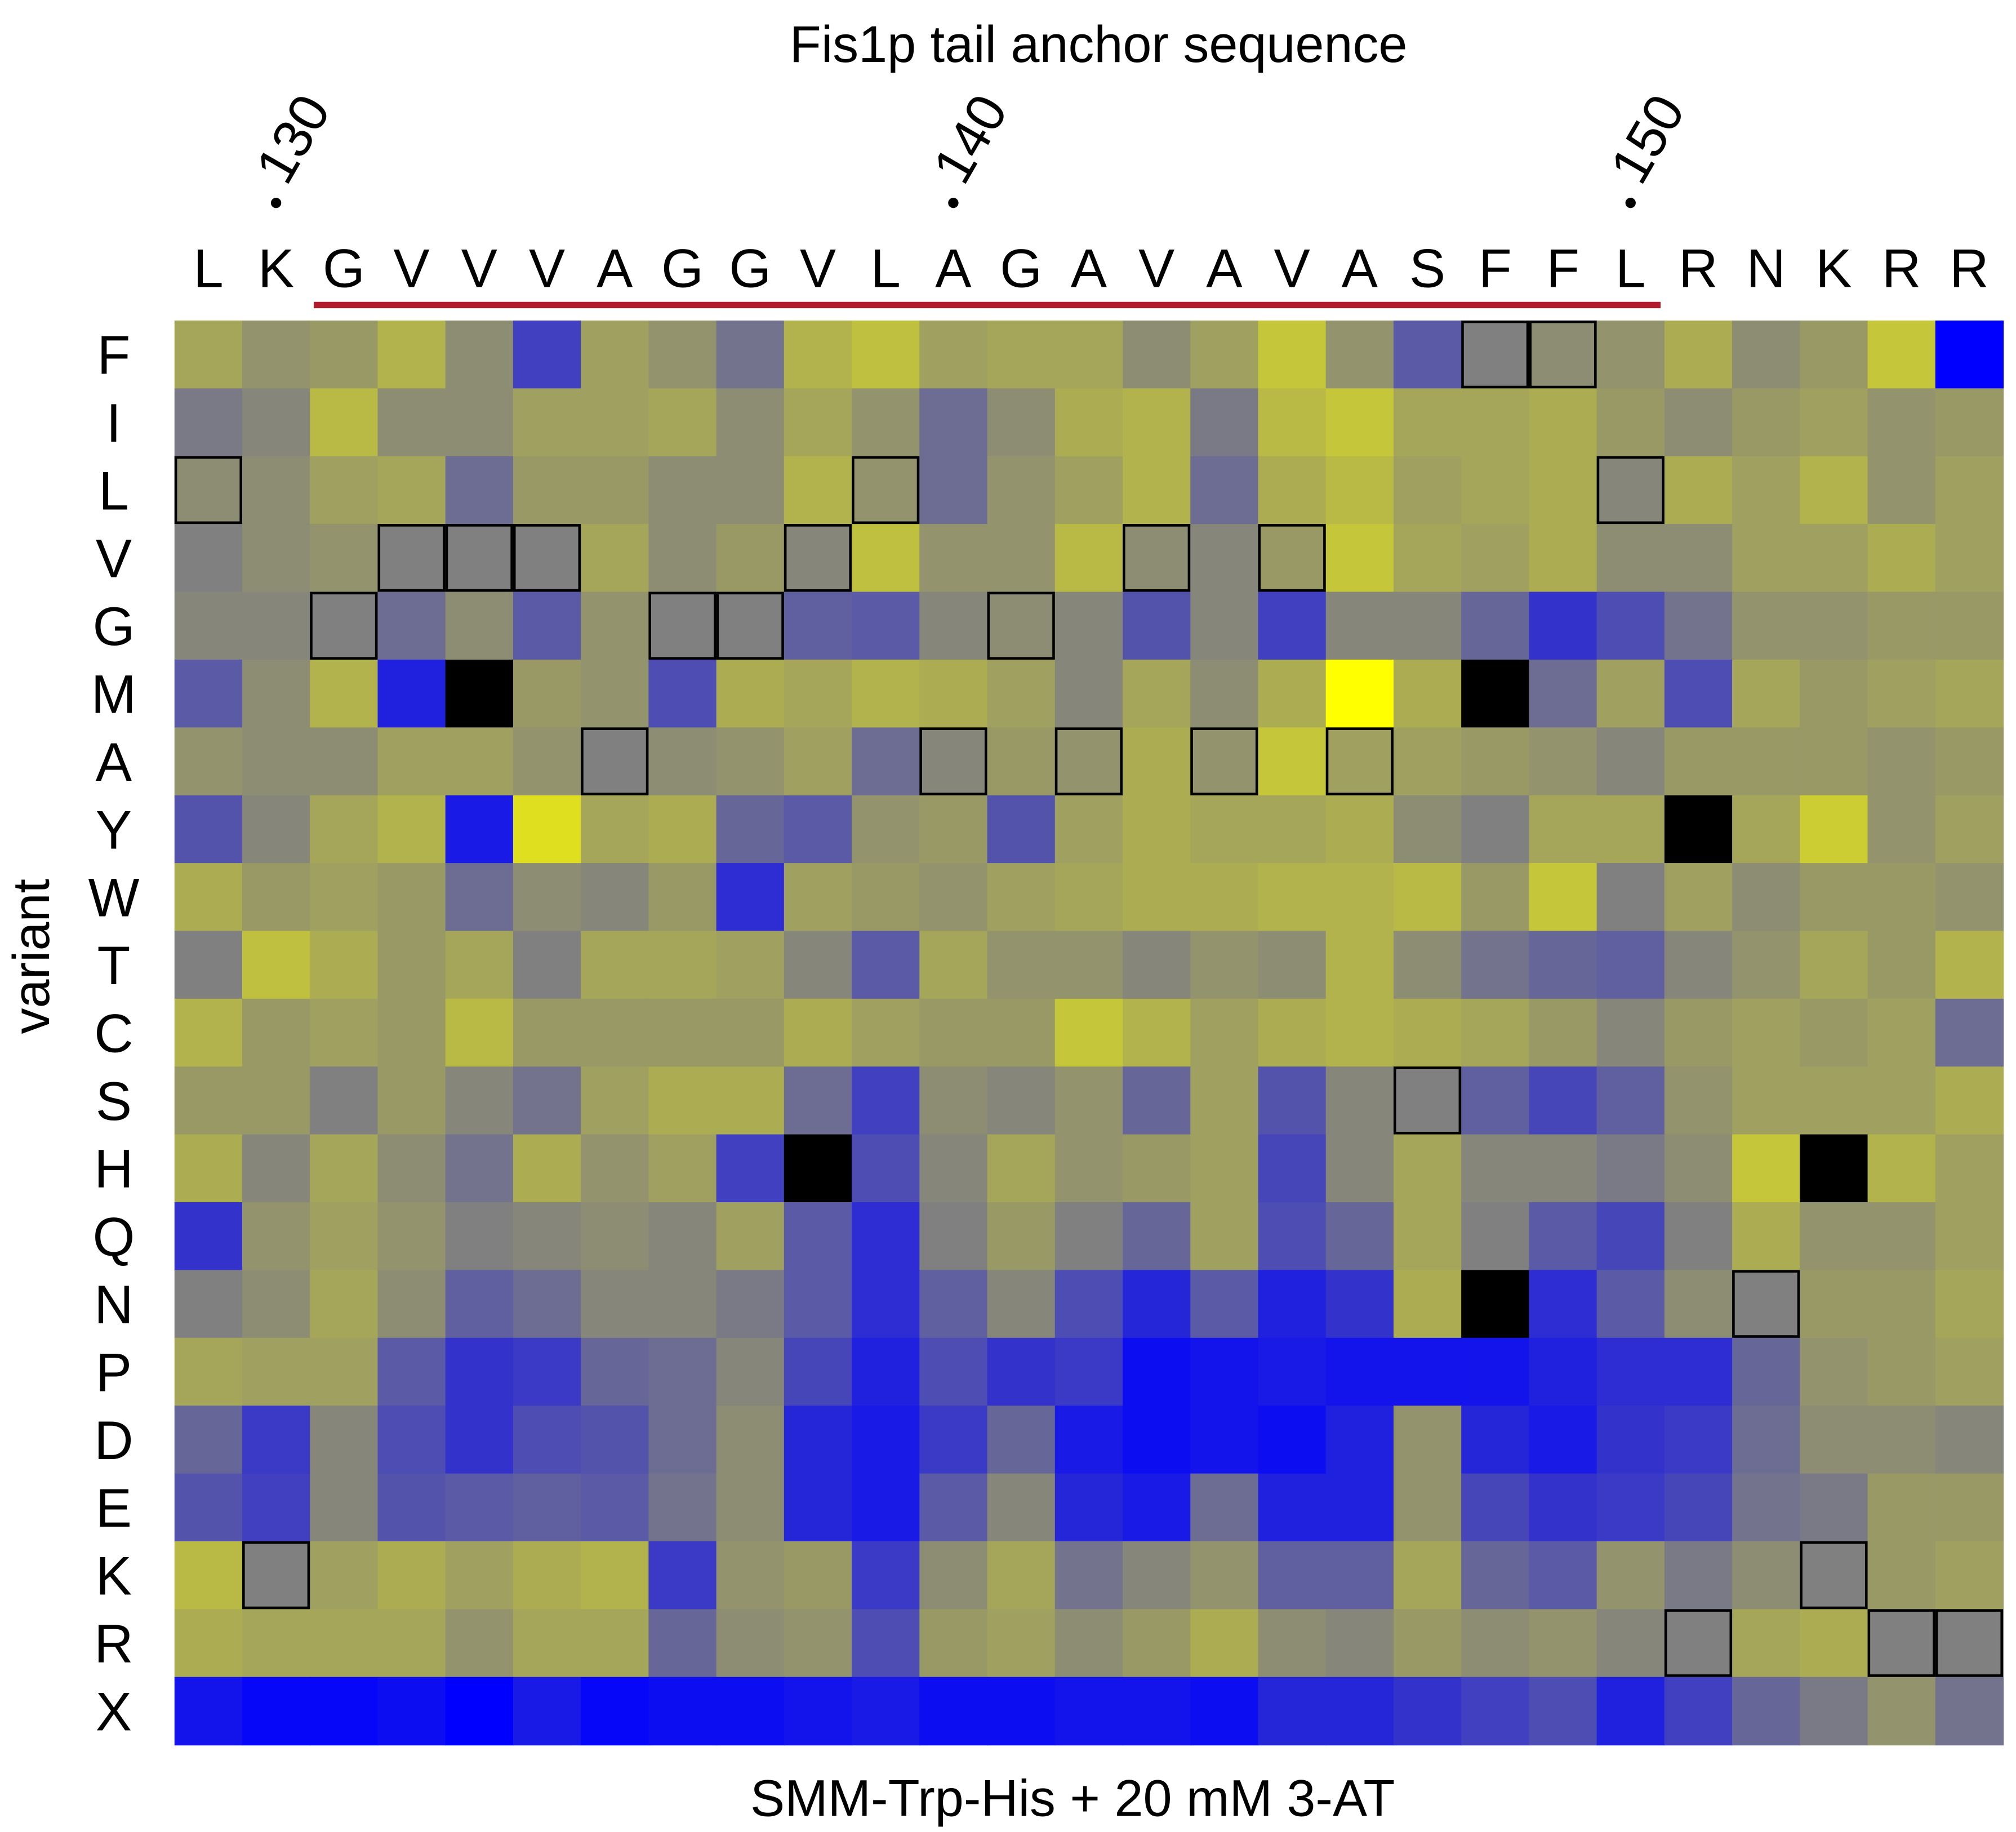 This screenshot has height=1832, width=2016. I want to click on column-label: G, so click(344, 269).